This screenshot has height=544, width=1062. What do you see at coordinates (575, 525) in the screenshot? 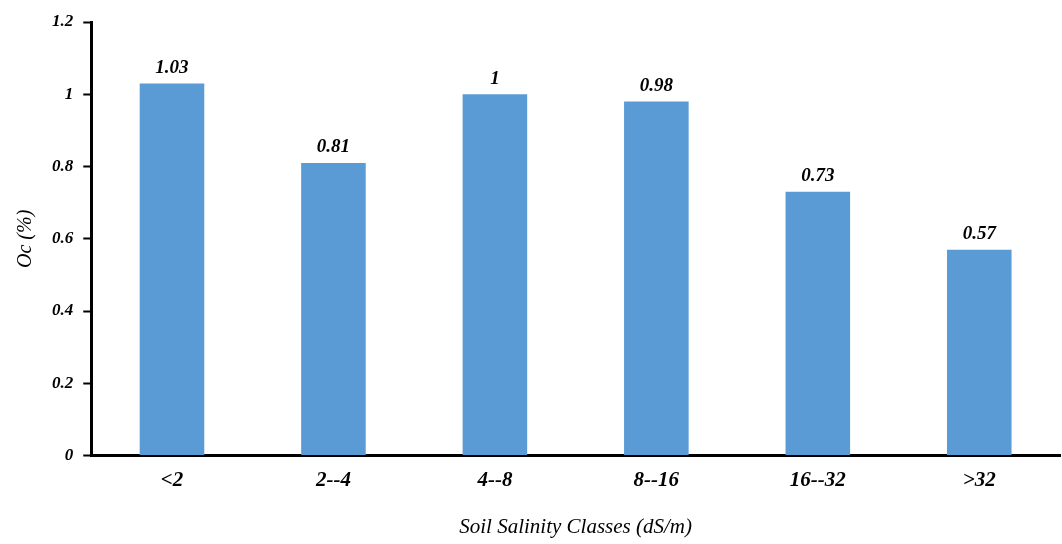
I see `x-axis-title: Soil Salinity Classes (dS/m)` at bounding box center [575, 525].